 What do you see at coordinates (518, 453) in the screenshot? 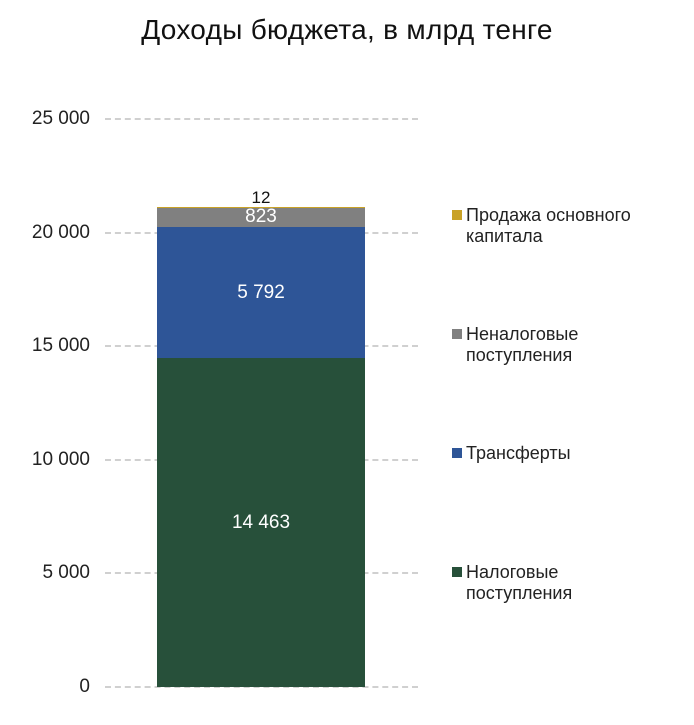
I see `legend-label: Трансферты` at bounding box center [518, 453].